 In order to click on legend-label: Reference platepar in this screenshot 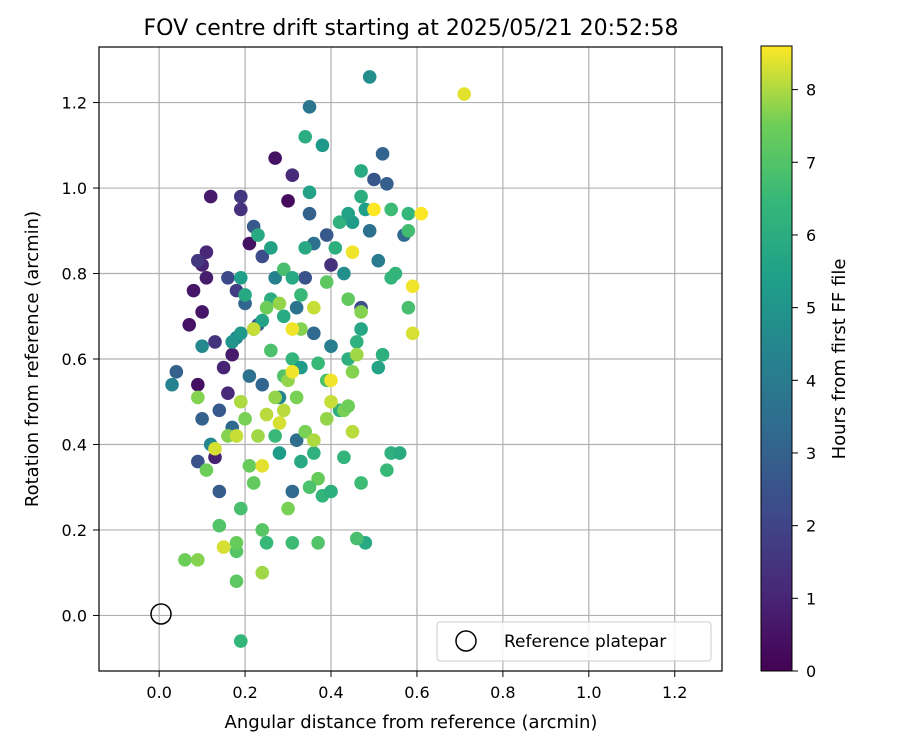, I will do `click(585, 642)`.